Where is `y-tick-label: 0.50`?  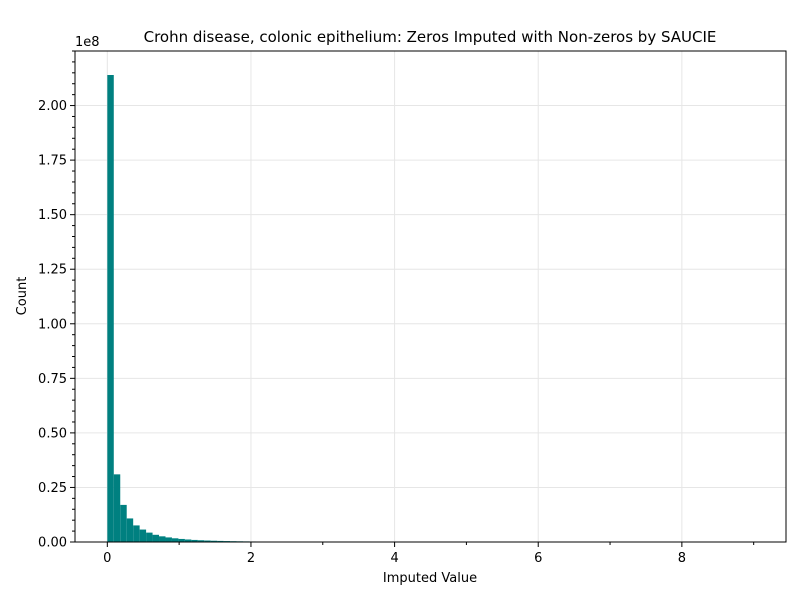 y-tick-label: 0.50 is located at coordinates (52, 433).